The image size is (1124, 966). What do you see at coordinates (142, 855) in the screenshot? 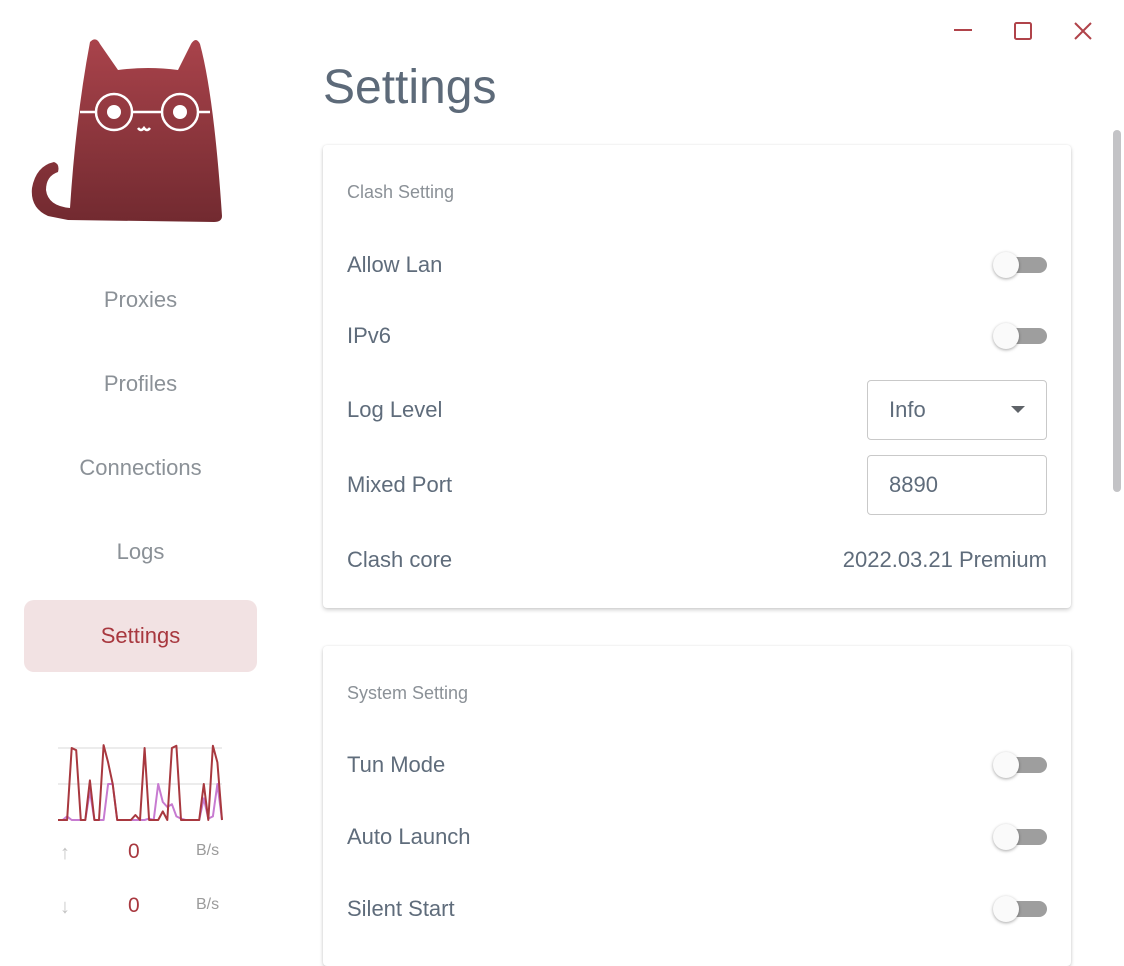
I see `upload-speed: ↑ 0 B/s` at bounding box center [142, 855].